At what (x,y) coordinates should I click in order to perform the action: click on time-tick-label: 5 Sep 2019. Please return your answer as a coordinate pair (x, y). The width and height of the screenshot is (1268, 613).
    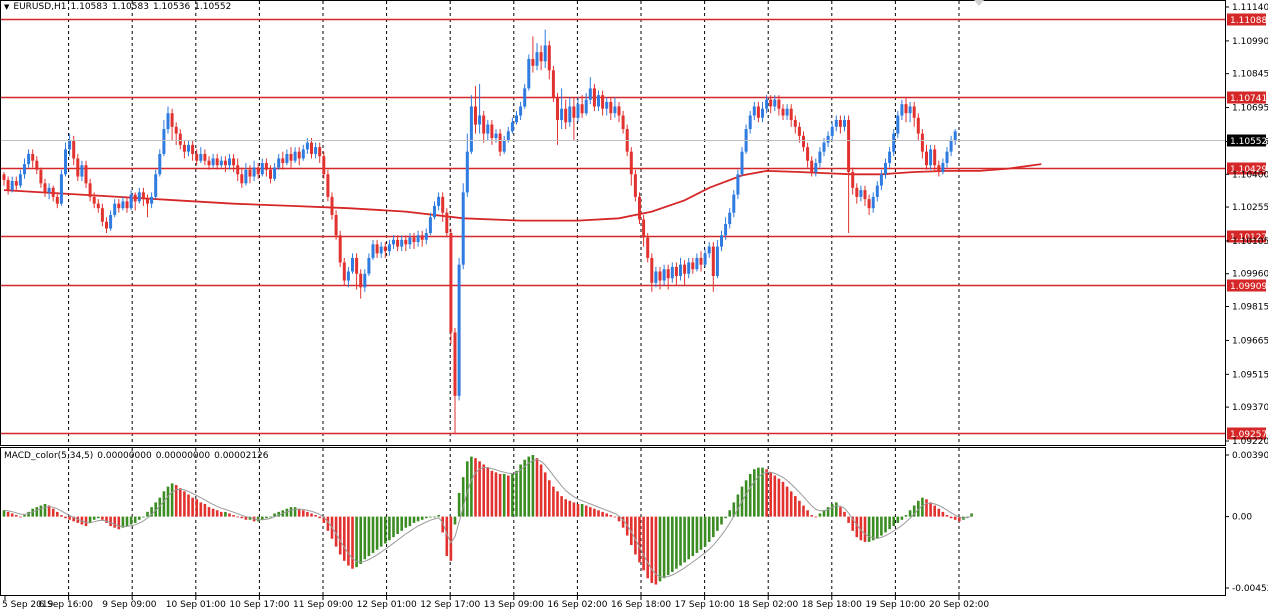
    Looking at the image, I should click on (28, 605).